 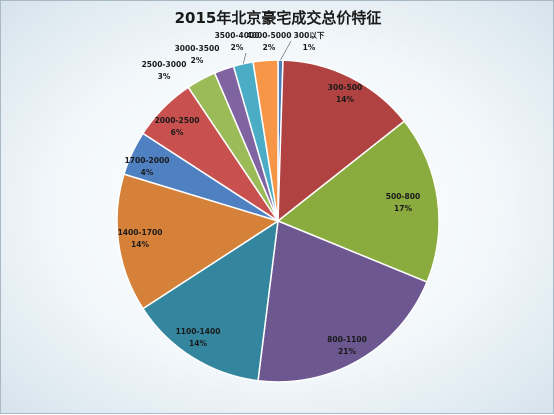 I want to click on slice-percent-label: 4%, so click(x=147, y=172).